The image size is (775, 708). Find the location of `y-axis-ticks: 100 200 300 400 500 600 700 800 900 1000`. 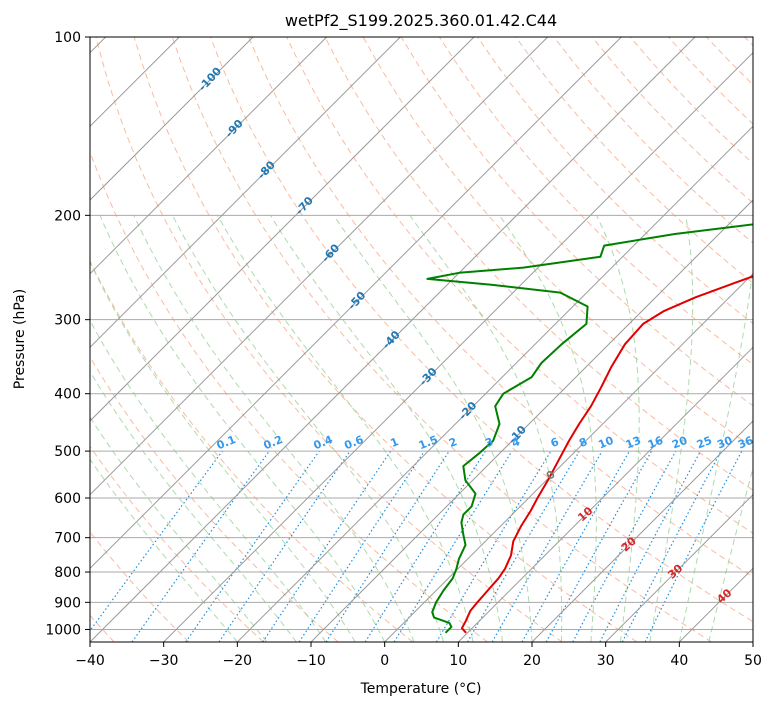

y-axis-ticks: 100 200 300 400 500 600 700 800 900 1000 is located at coordinates (67, 334).